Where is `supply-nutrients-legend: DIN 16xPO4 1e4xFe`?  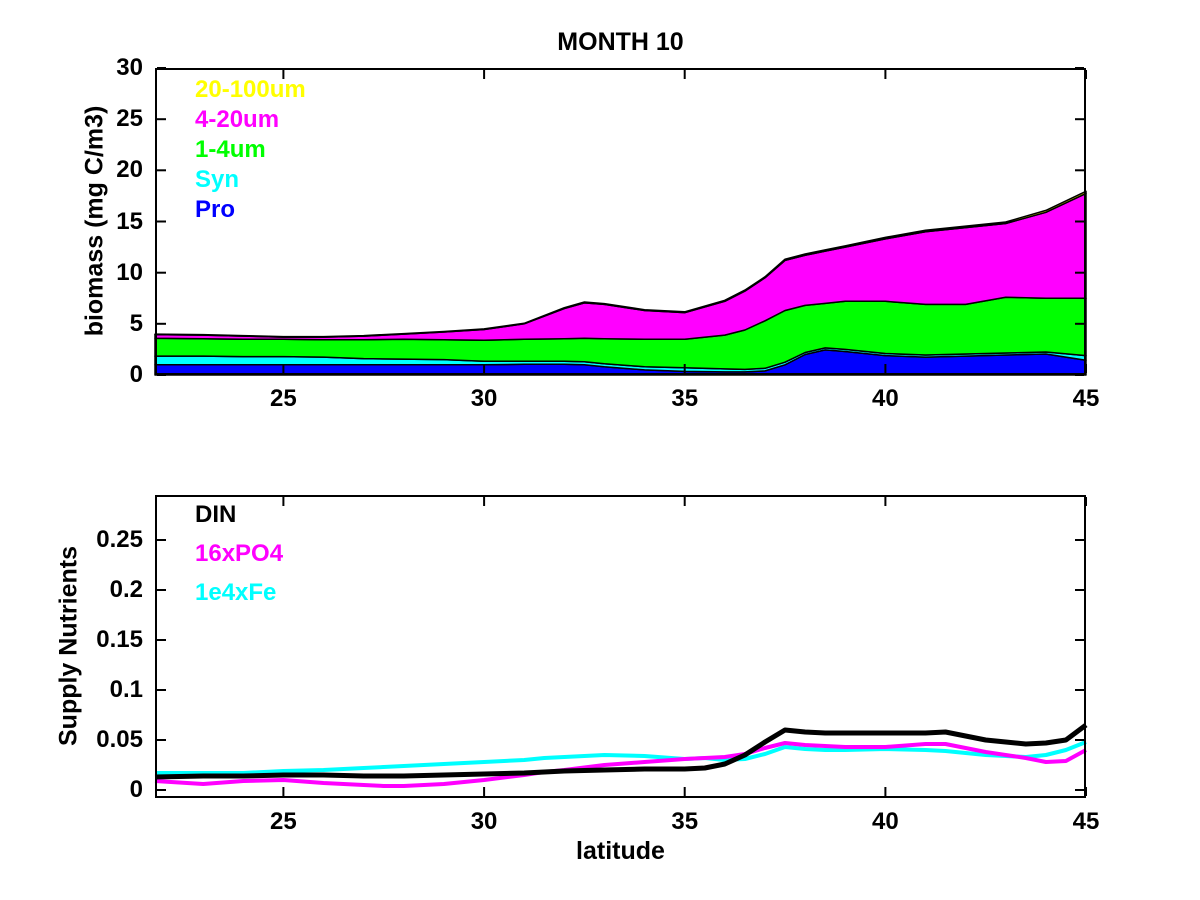
supply-nutrients-legend: DIN 16xPO4 1e4xFe is located at coordinates (239, 558).